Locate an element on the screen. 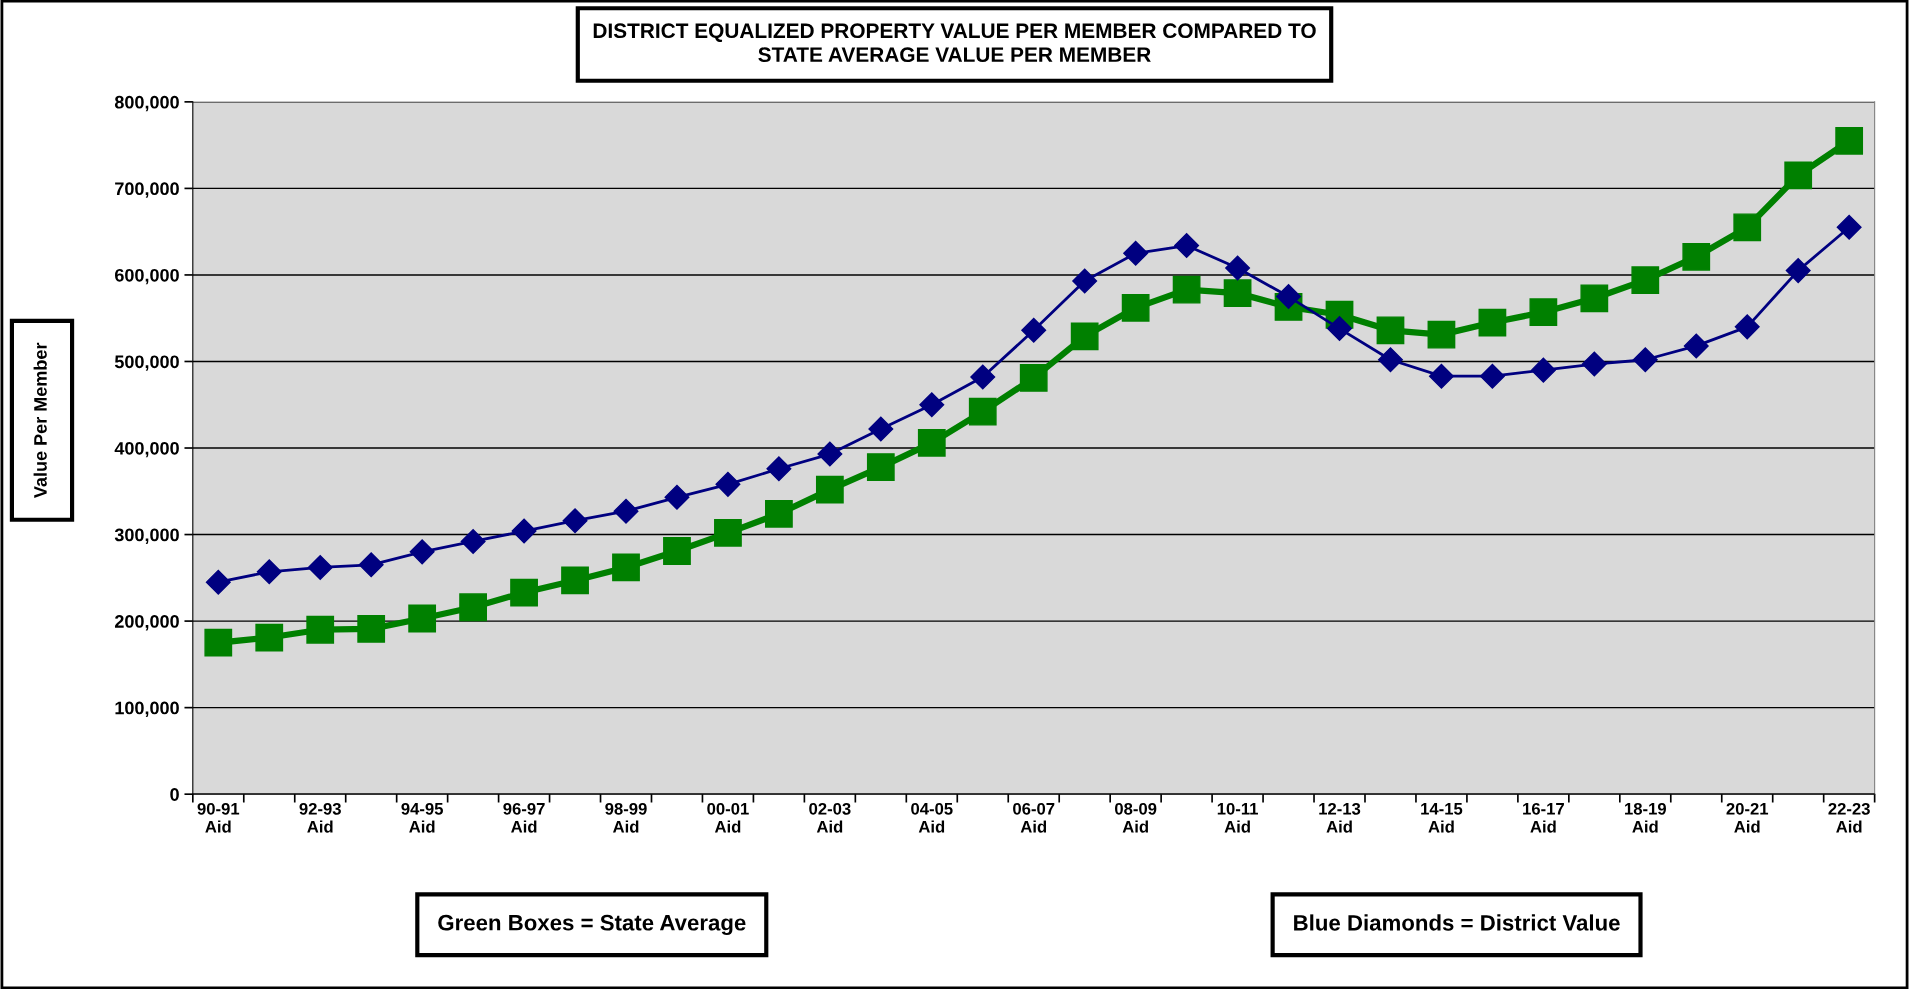 The height and width of the screenshot is (989, 1909). y-tick-label: 100,000 is located at coordinates (147, 709).